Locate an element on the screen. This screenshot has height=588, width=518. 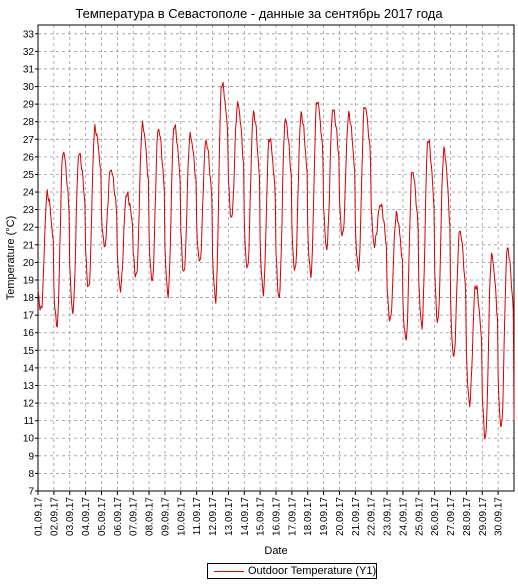
y-tick-label: 22 is located at coordinates (29, 228).